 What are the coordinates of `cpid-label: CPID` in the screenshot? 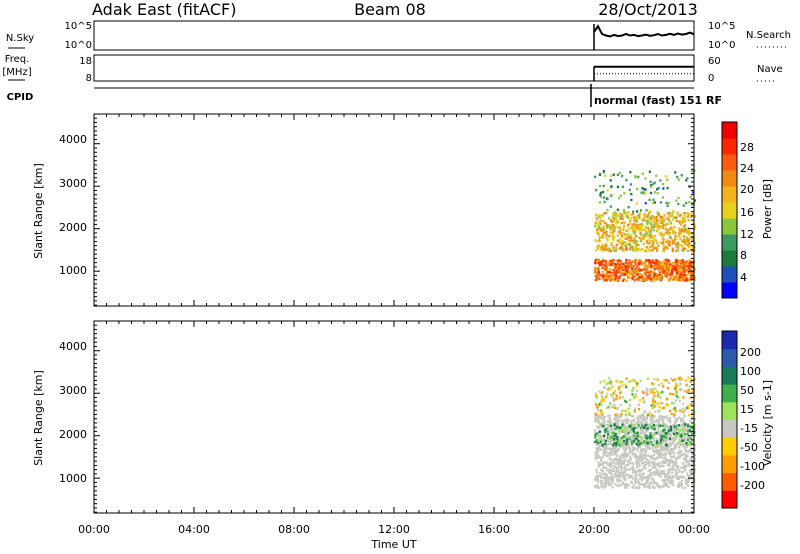 It's located at (20, 97).